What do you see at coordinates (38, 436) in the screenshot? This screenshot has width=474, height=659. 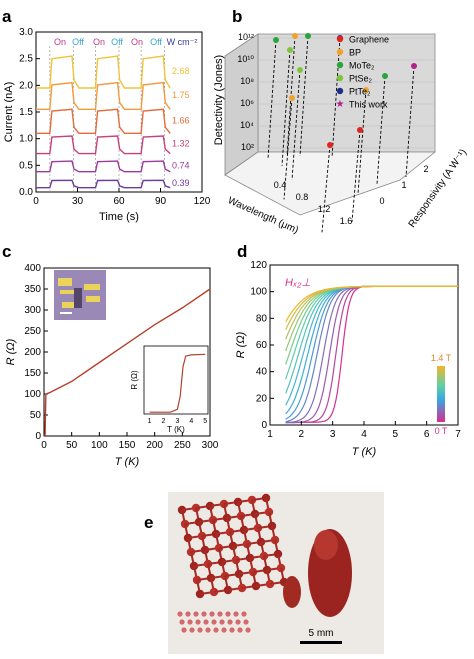 I see `panel-c-ytick-label: 0` at bounding box center [38, 436].